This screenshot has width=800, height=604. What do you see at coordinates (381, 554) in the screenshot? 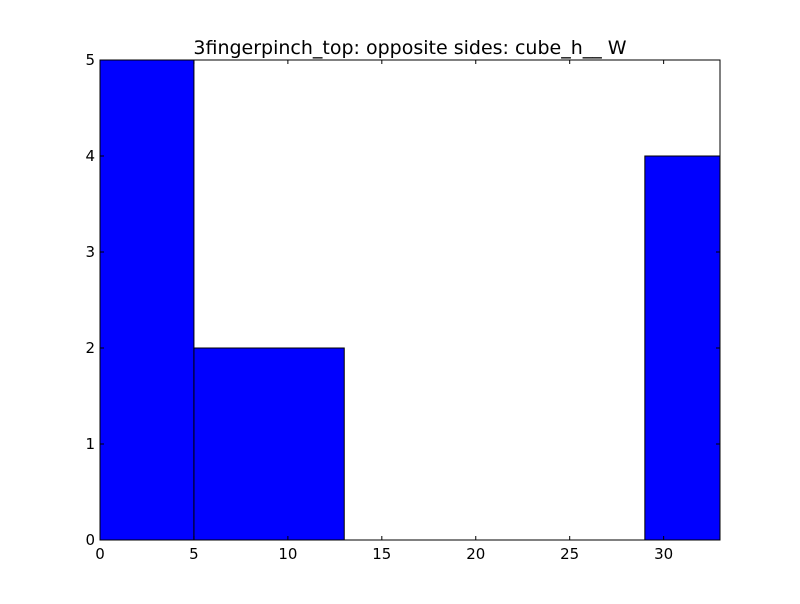
I see `x-tick-label-15: 15` at bounding box center [381, 554].